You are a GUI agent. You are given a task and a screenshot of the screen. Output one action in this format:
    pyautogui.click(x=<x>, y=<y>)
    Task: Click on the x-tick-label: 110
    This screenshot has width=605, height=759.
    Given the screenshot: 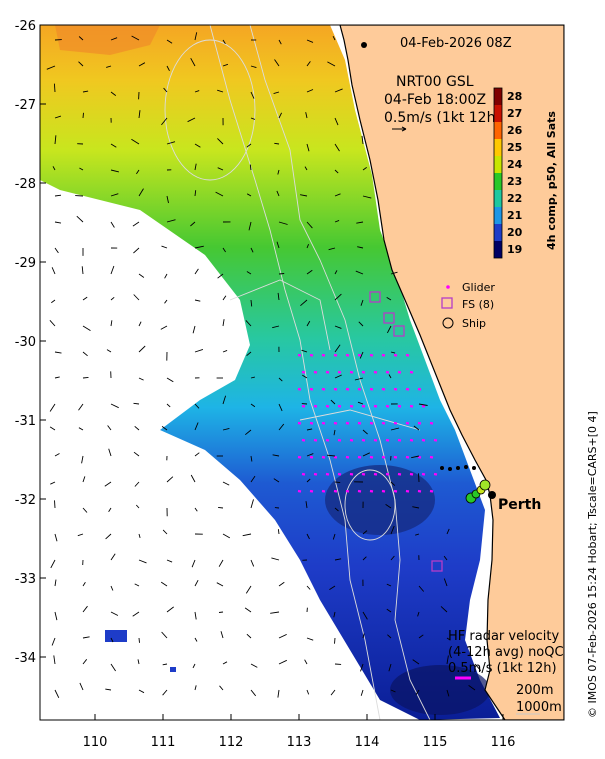 What is the action you would take?
    pyautogui.click(x=95, y=742)
    